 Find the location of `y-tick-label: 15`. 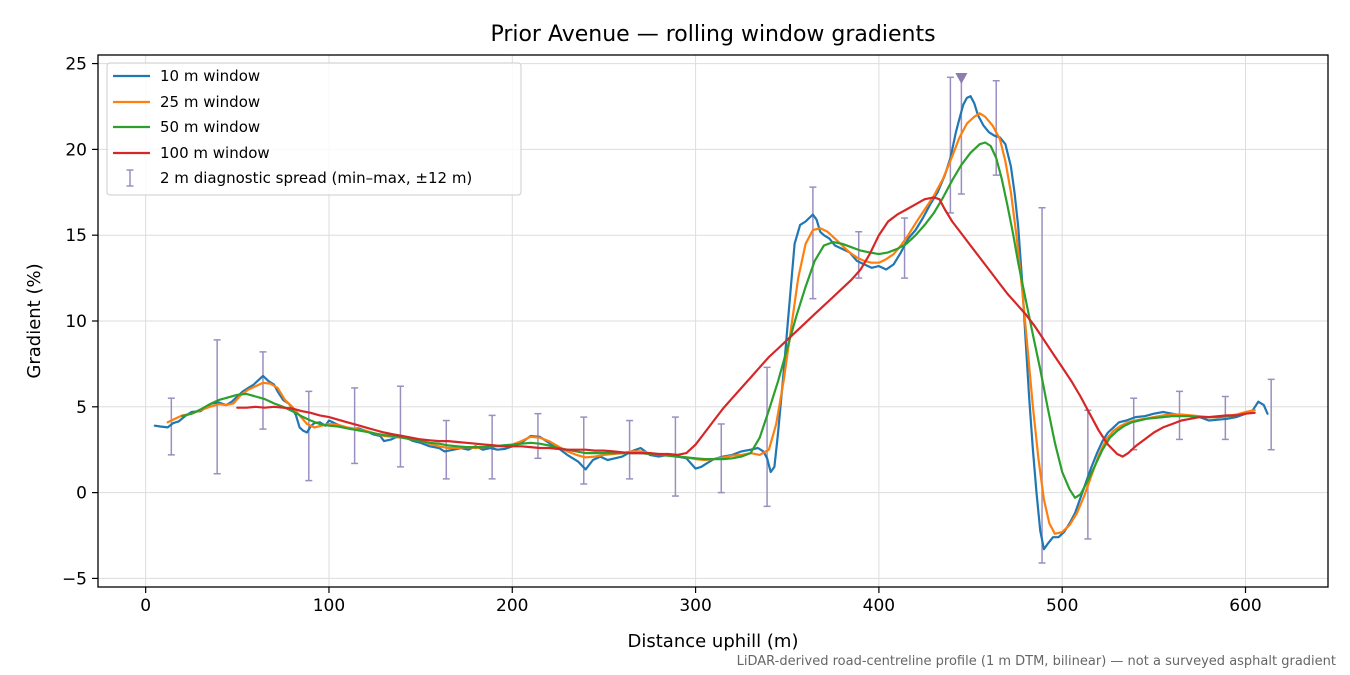

y-tick-label: 15 is located at coordinates (76, 236).